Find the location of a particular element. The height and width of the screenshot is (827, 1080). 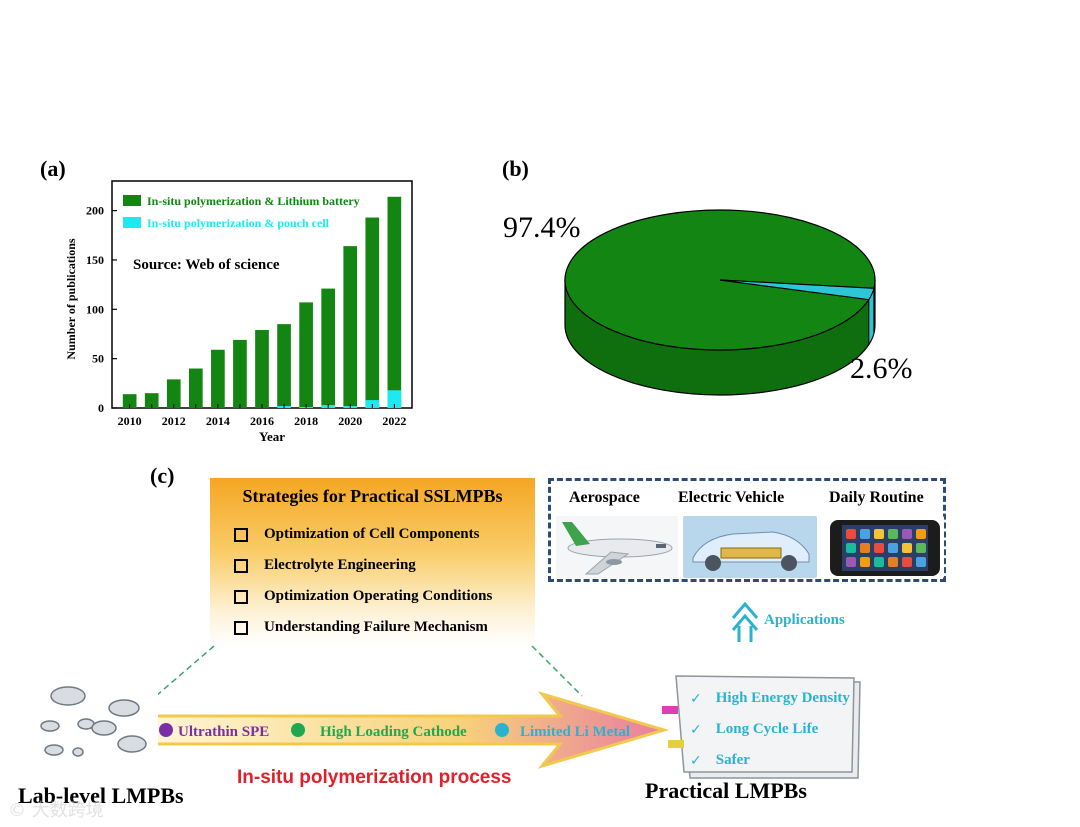

bar-lithium-2016 is located at coordinates (262, 369).